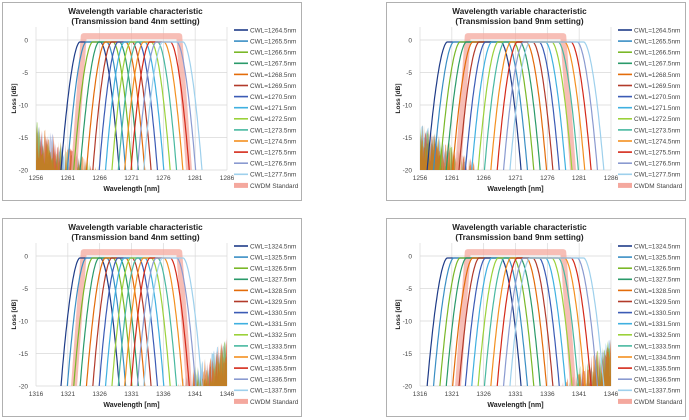 The height and width of the screenshot is (420, 689). What do you see at coordinates (131, 189) in the screenshot?
I see `x-axis-label: Wavelength [nm]` at bounding box center [131, 189].